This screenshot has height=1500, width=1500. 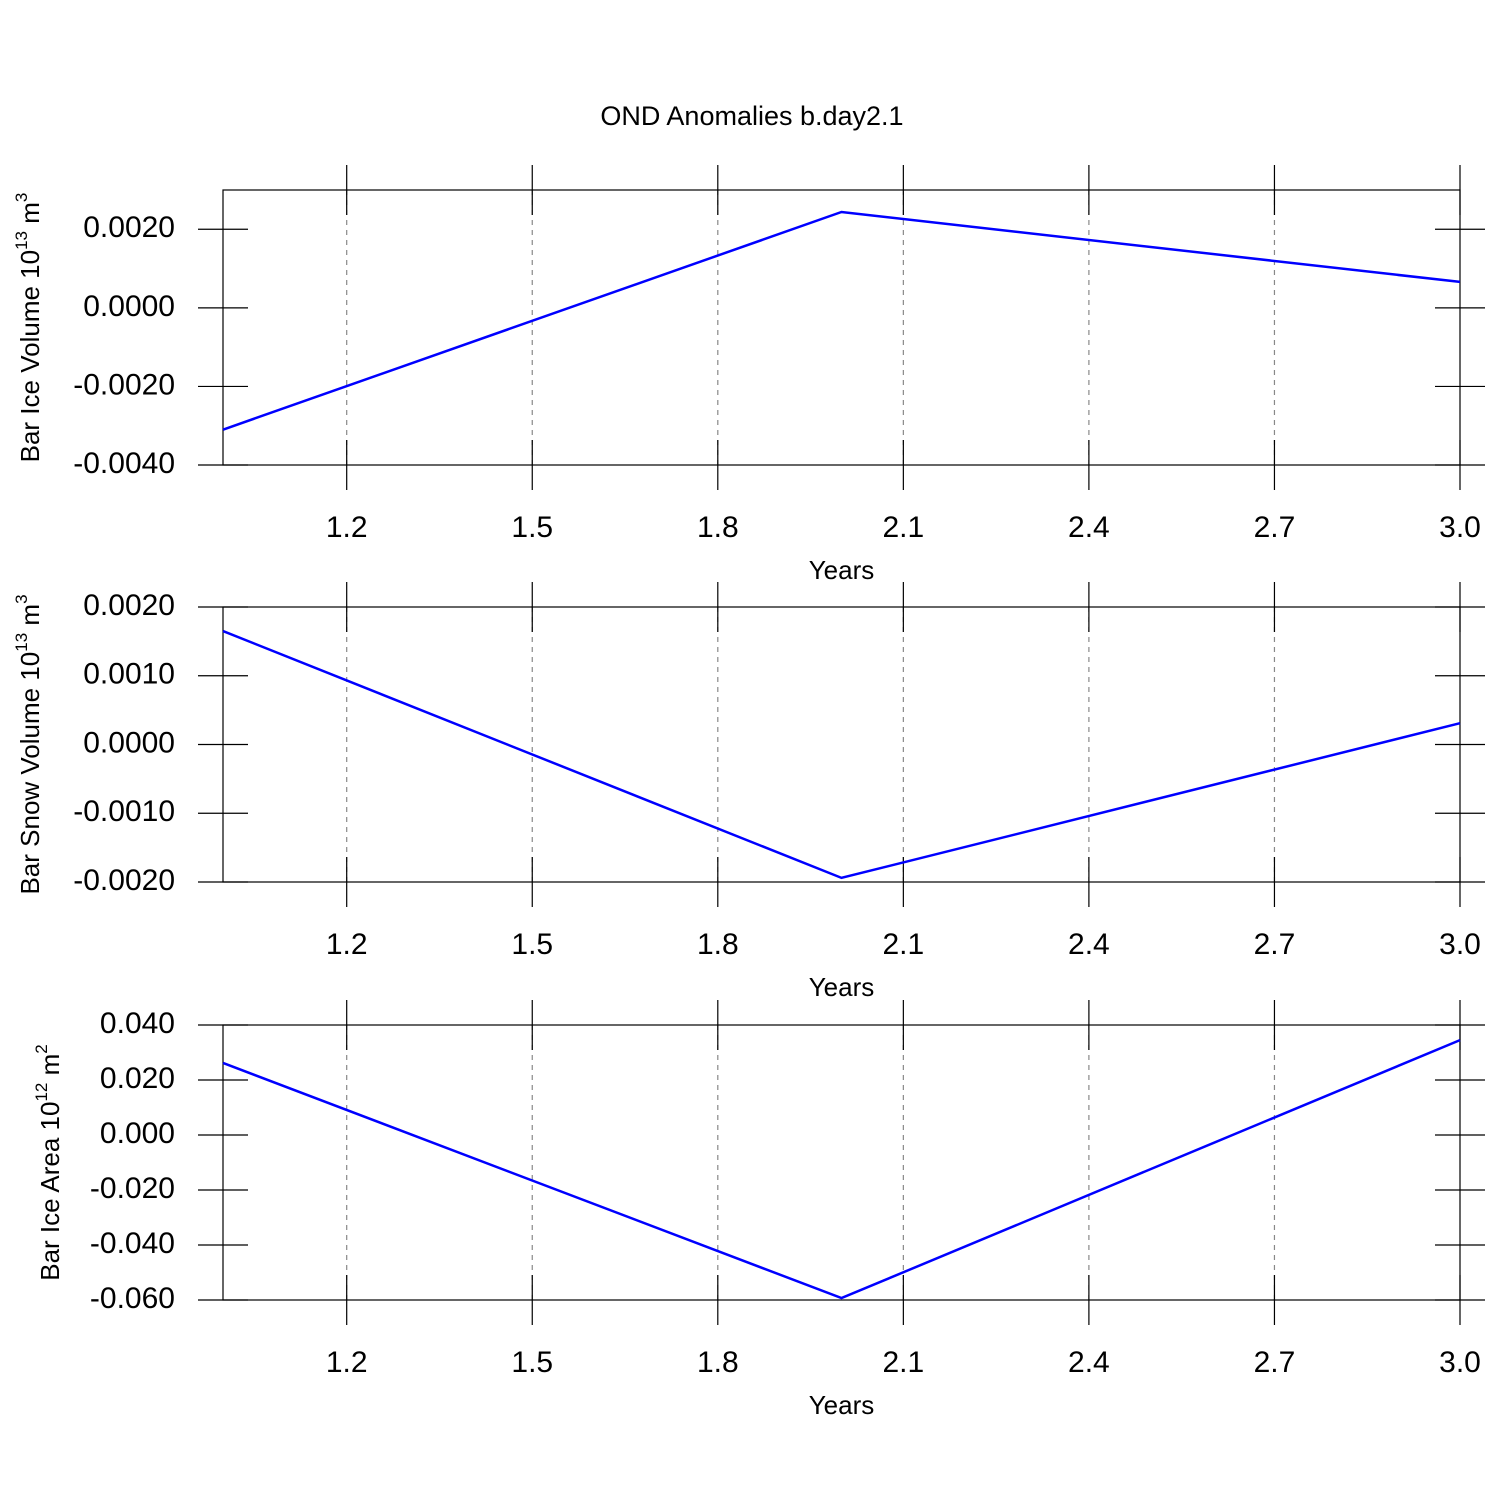 What do you see at coordinates (137, 1023) in the screenshot?
I see `y-tick-label: 0.040` at bounding box center [137, 1023].